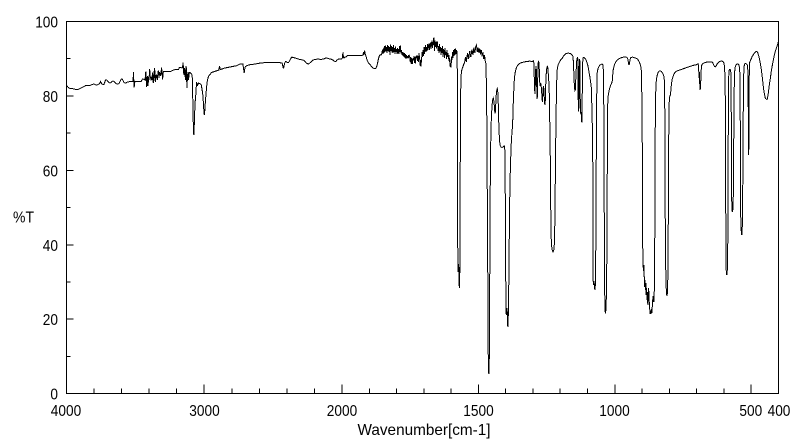 The height and width of the screenshot is (441, 800). I want to click on svg-text: 40, so click(50, 246).